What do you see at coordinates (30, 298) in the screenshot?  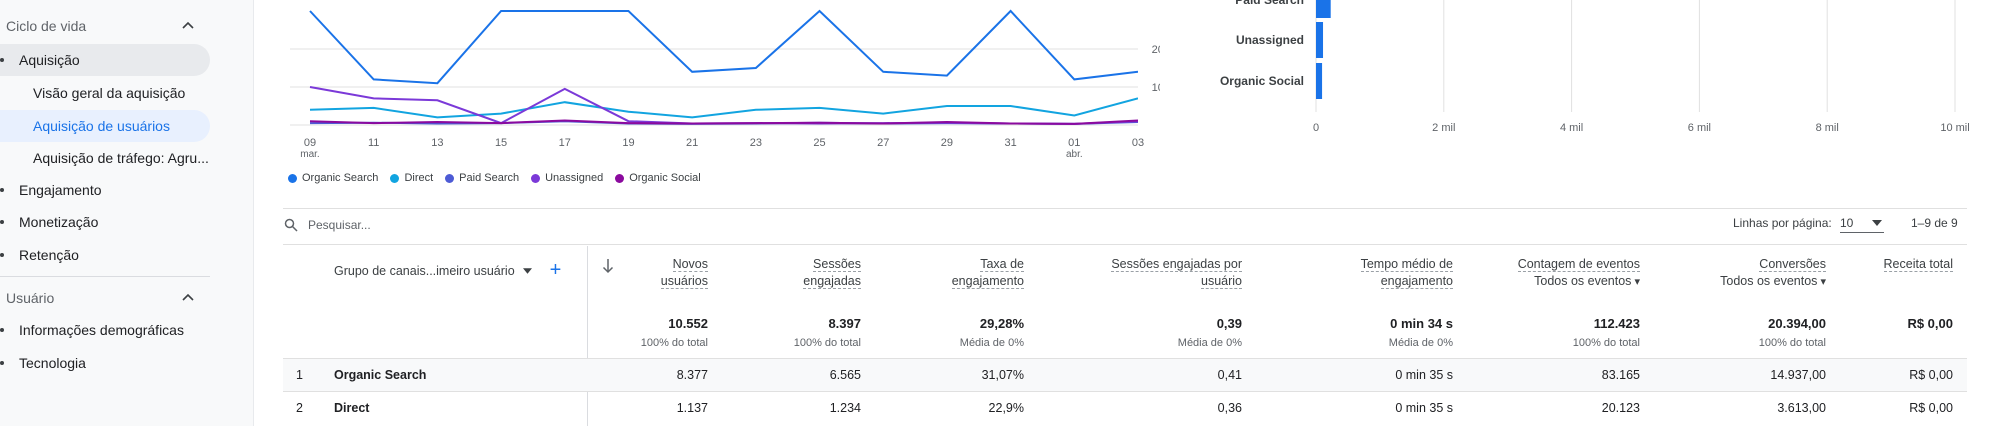 I see `section-usuario-label: Usuário` at bounding box center [30, 298].